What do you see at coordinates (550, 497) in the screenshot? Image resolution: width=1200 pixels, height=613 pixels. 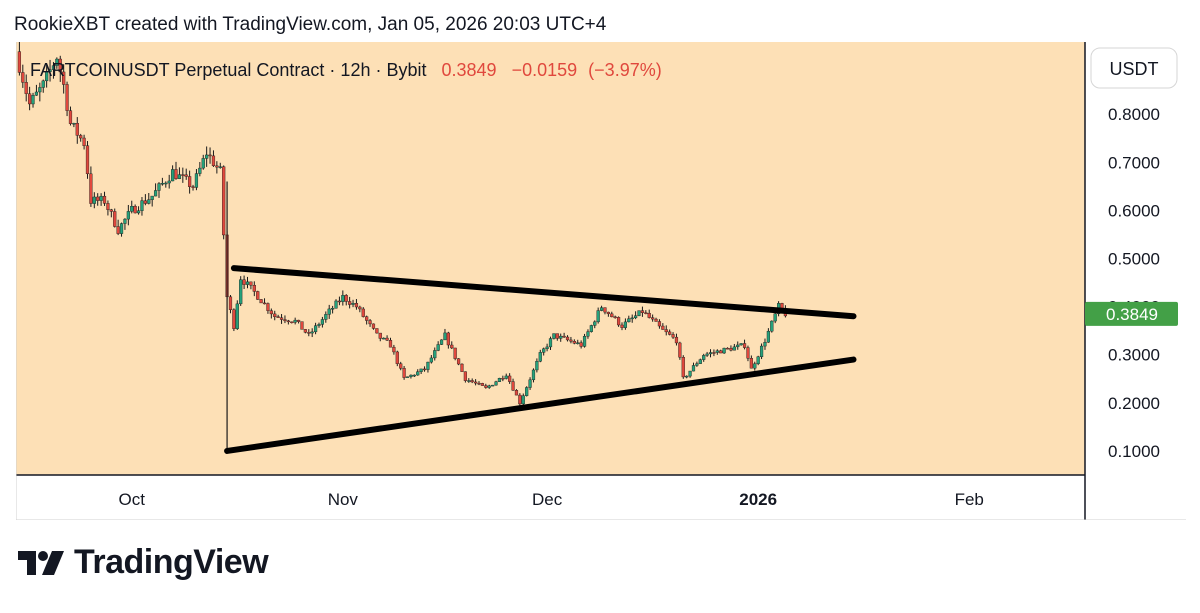 I see `time-axis` at bounding box center [550, 497].